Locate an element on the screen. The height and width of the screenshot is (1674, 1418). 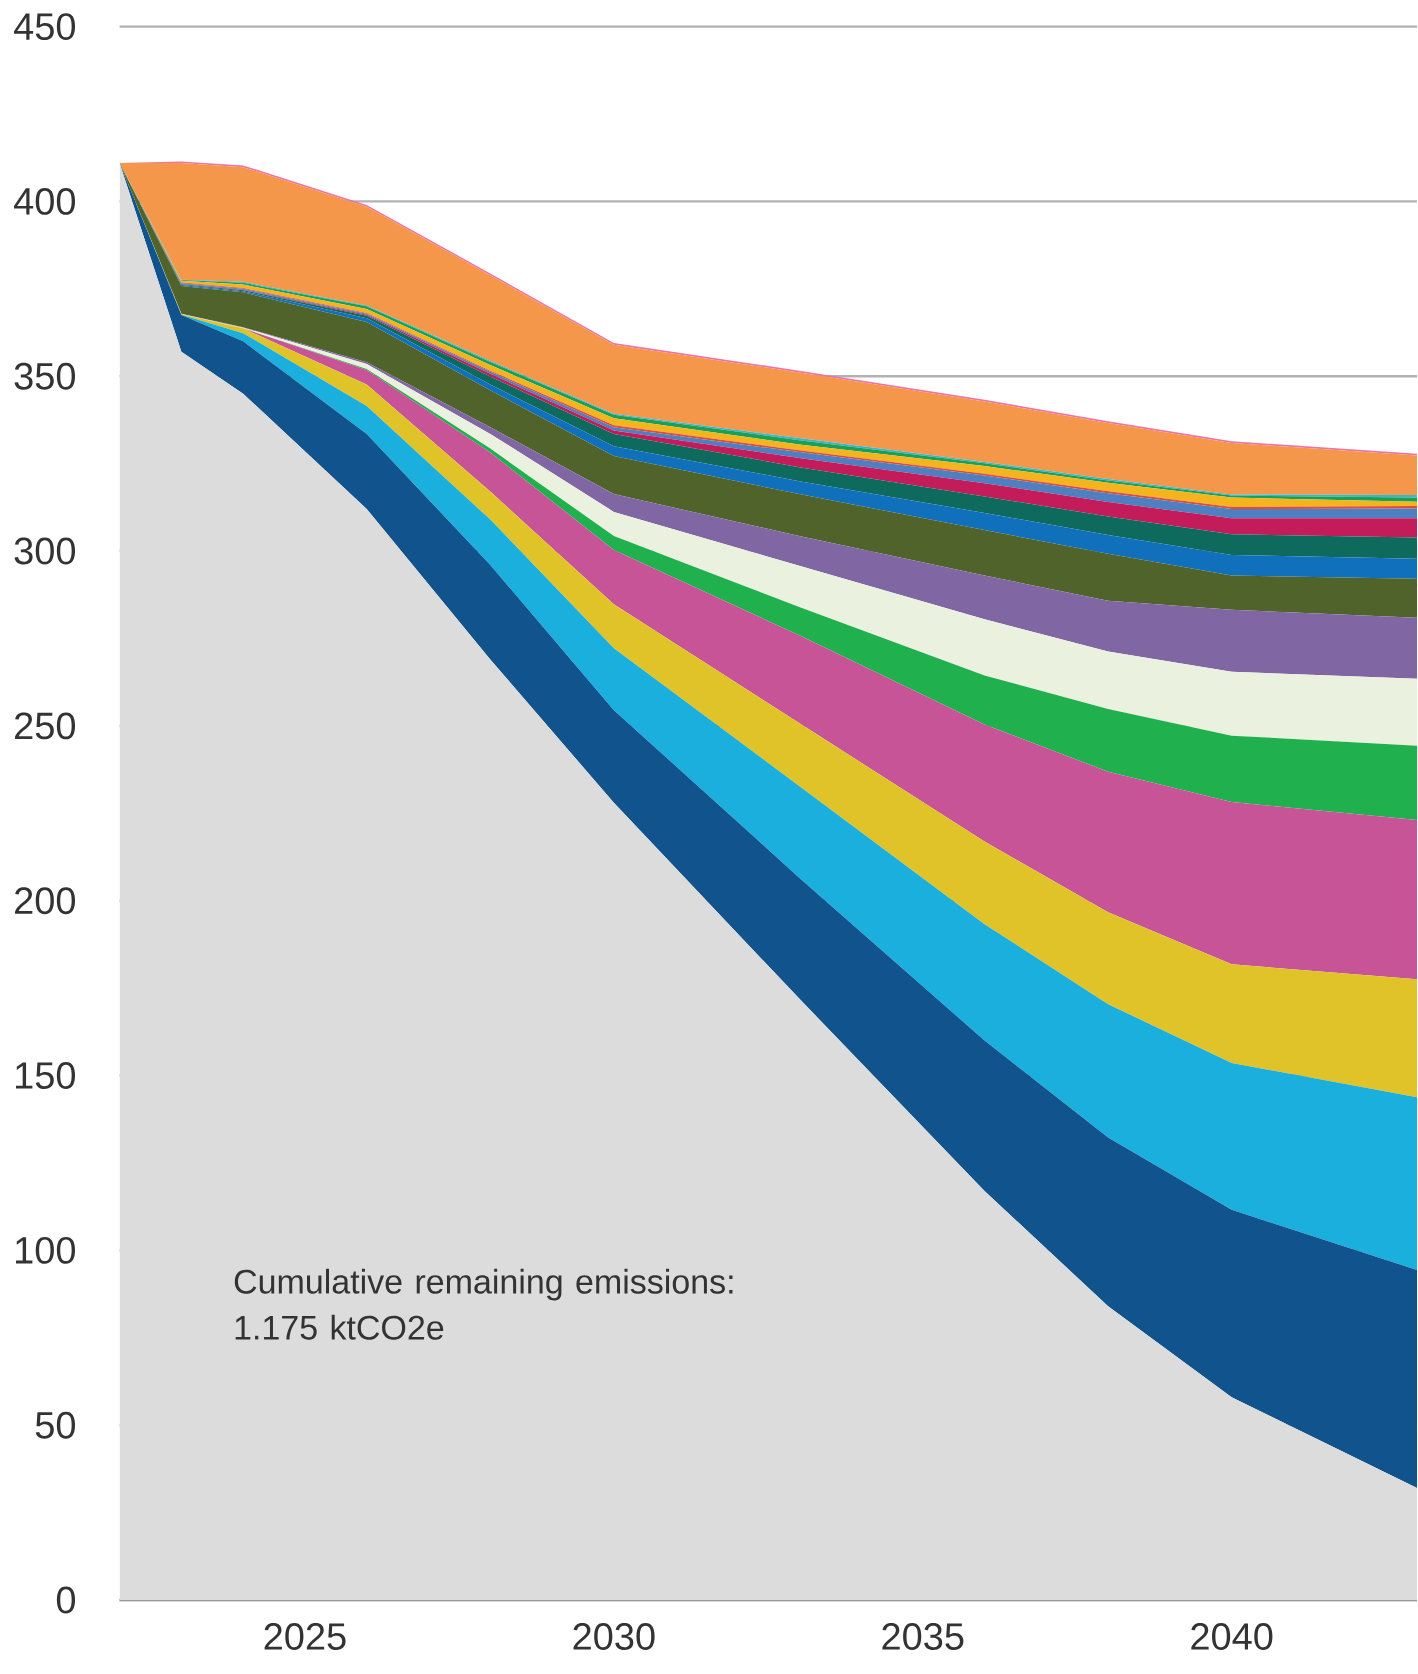
y-tick-label: 450 is located at coordinates (44, 27).